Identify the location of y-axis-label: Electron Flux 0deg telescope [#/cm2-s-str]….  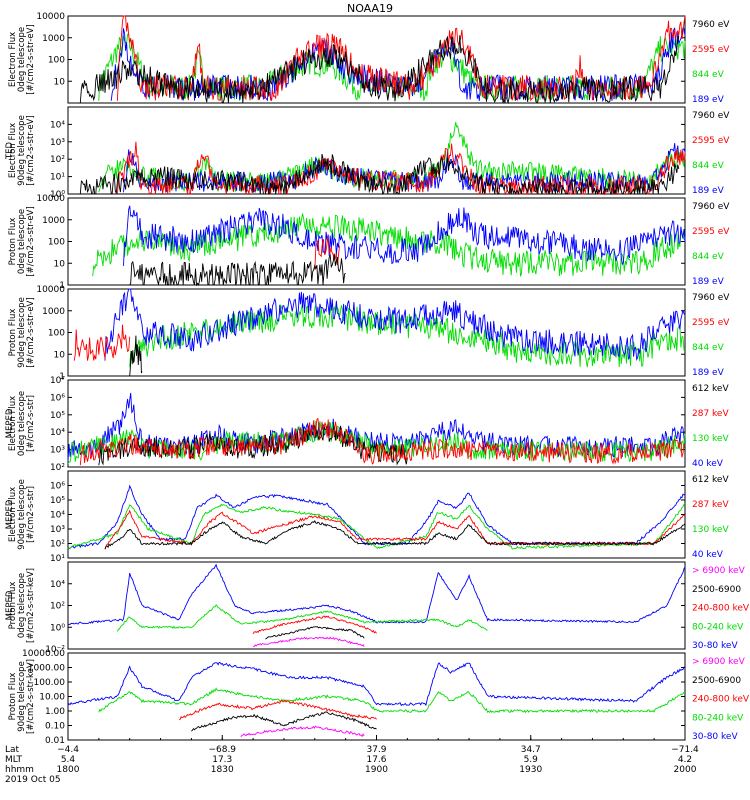
(20, 423).